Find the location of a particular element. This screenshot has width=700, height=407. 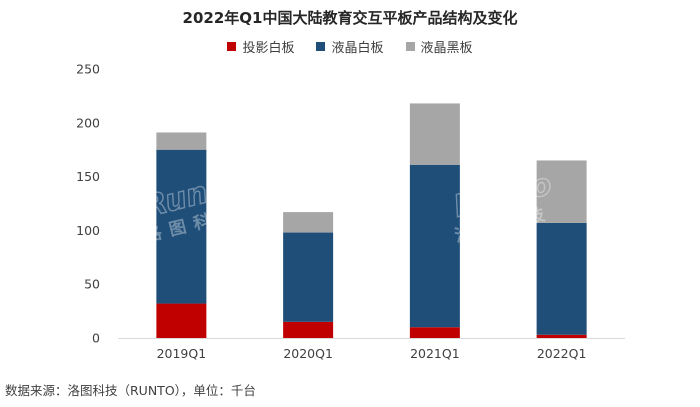

y-tick-label-4: 200 is located at coordinates (88, 122).